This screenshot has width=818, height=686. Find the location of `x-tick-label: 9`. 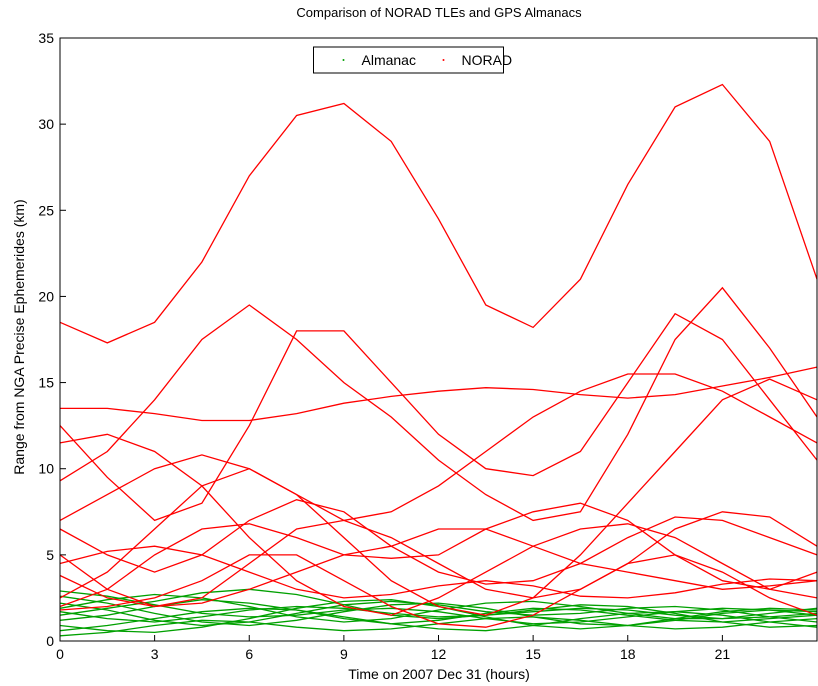

x-tick-label: 9 is located at coordinates (344, 654).